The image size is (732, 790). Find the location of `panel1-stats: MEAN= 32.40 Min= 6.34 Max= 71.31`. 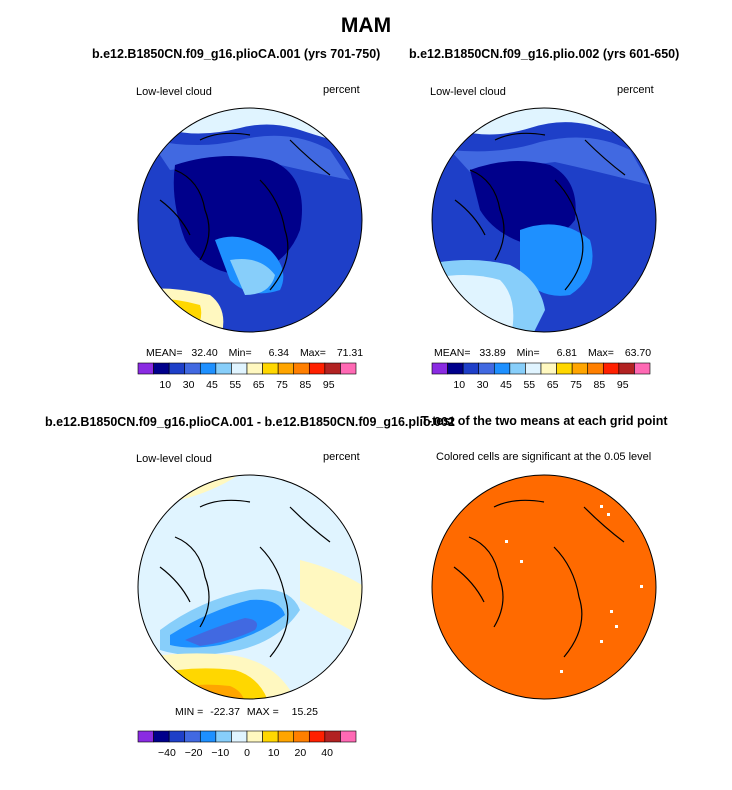

panel1-stats: MEAN= 32.40 Min= 6.34 Max= 71.31 is located at coordinates (254, 353).